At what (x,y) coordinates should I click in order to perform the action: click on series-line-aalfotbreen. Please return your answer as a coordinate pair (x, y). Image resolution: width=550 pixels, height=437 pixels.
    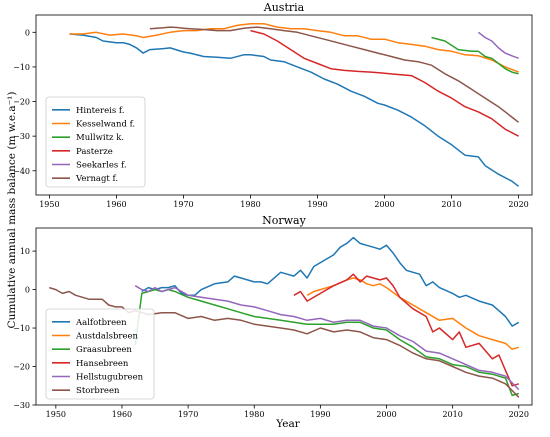
    Looking at the image, I should click on (330, 281).